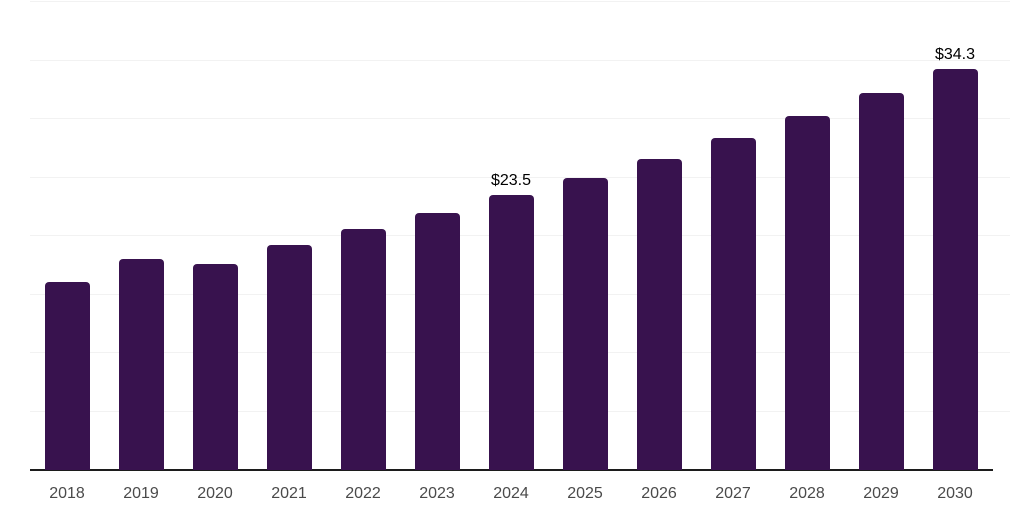 The height and width of the screenshot is (512, 1024). I want to click on bar-2021, so click(289, 357).